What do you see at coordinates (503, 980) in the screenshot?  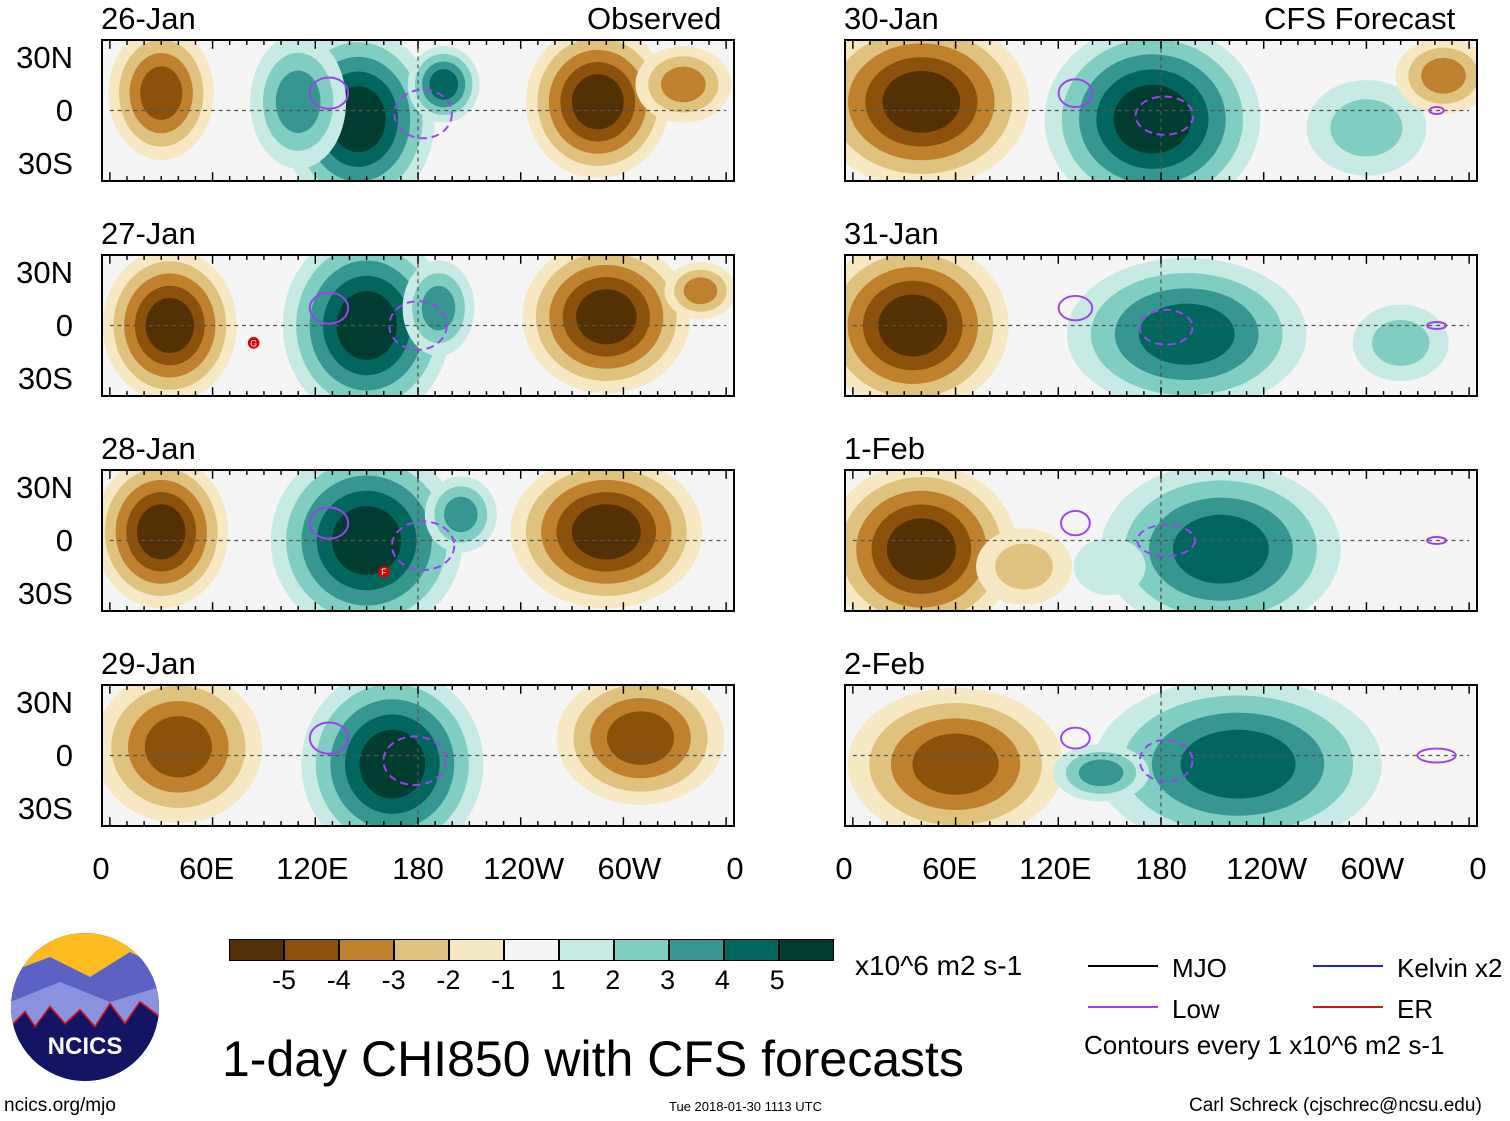 I see `colorbar-label: -1` at bounding box center [503, 980].